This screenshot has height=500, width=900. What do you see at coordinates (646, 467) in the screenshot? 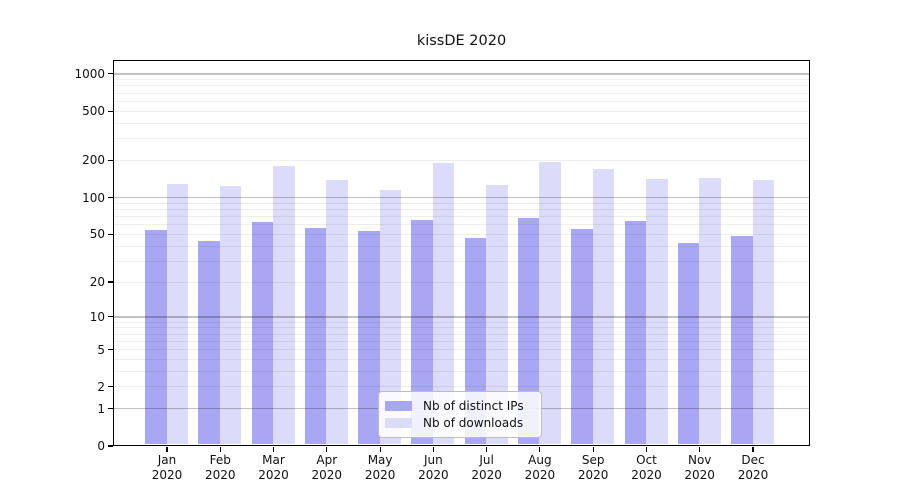
I see `x-tick-label-oct: Oct 2020` at bounding box center [646, 467].